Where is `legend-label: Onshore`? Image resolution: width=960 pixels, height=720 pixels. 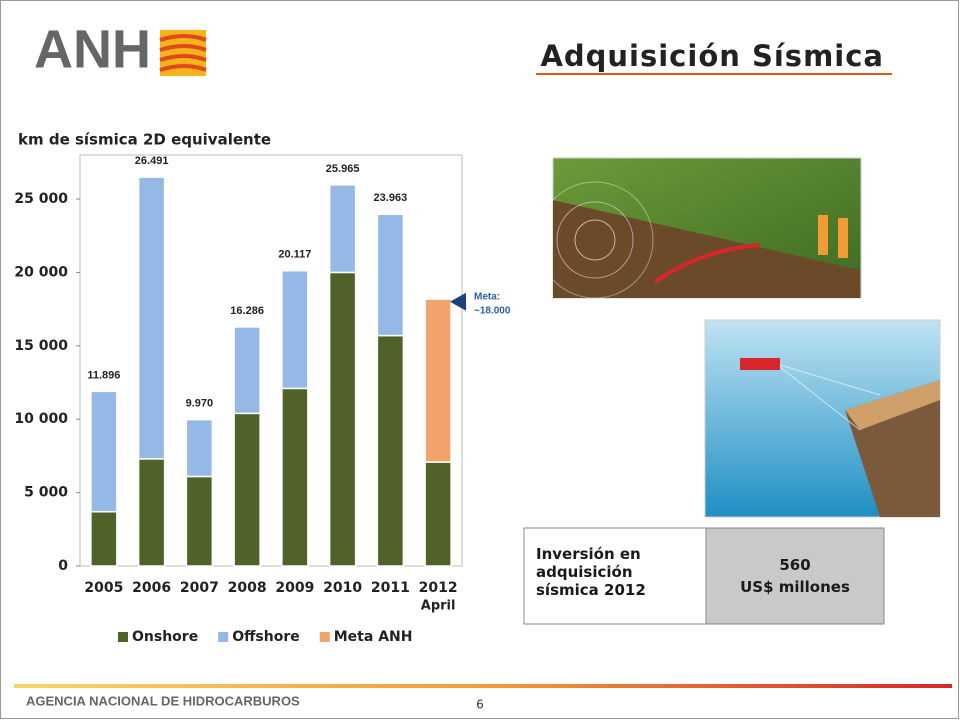
legend-label: Onshore is located at coordinates (165, 637).